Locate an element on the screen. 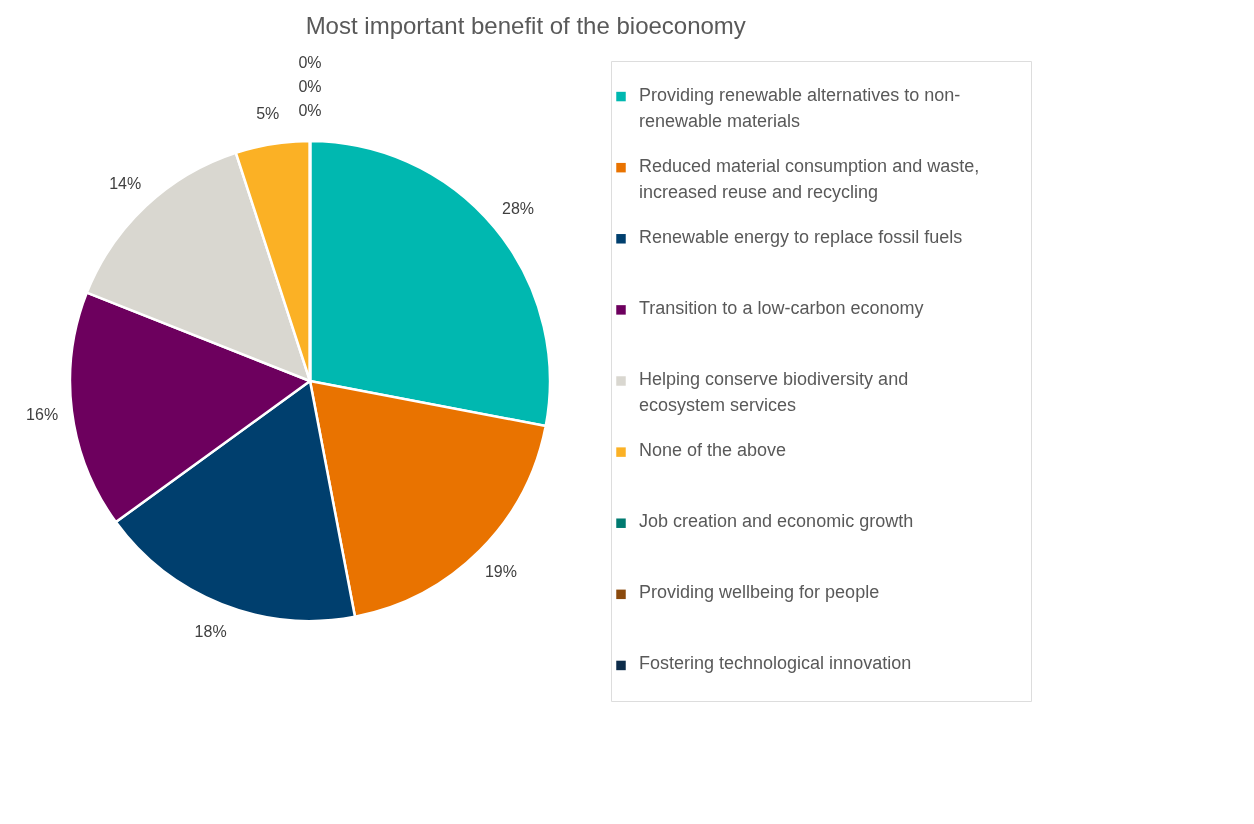 The width and height of the screenshot is (1254, 824). legend-label: Job creation and economic growth is located at coordinates (776, 521).